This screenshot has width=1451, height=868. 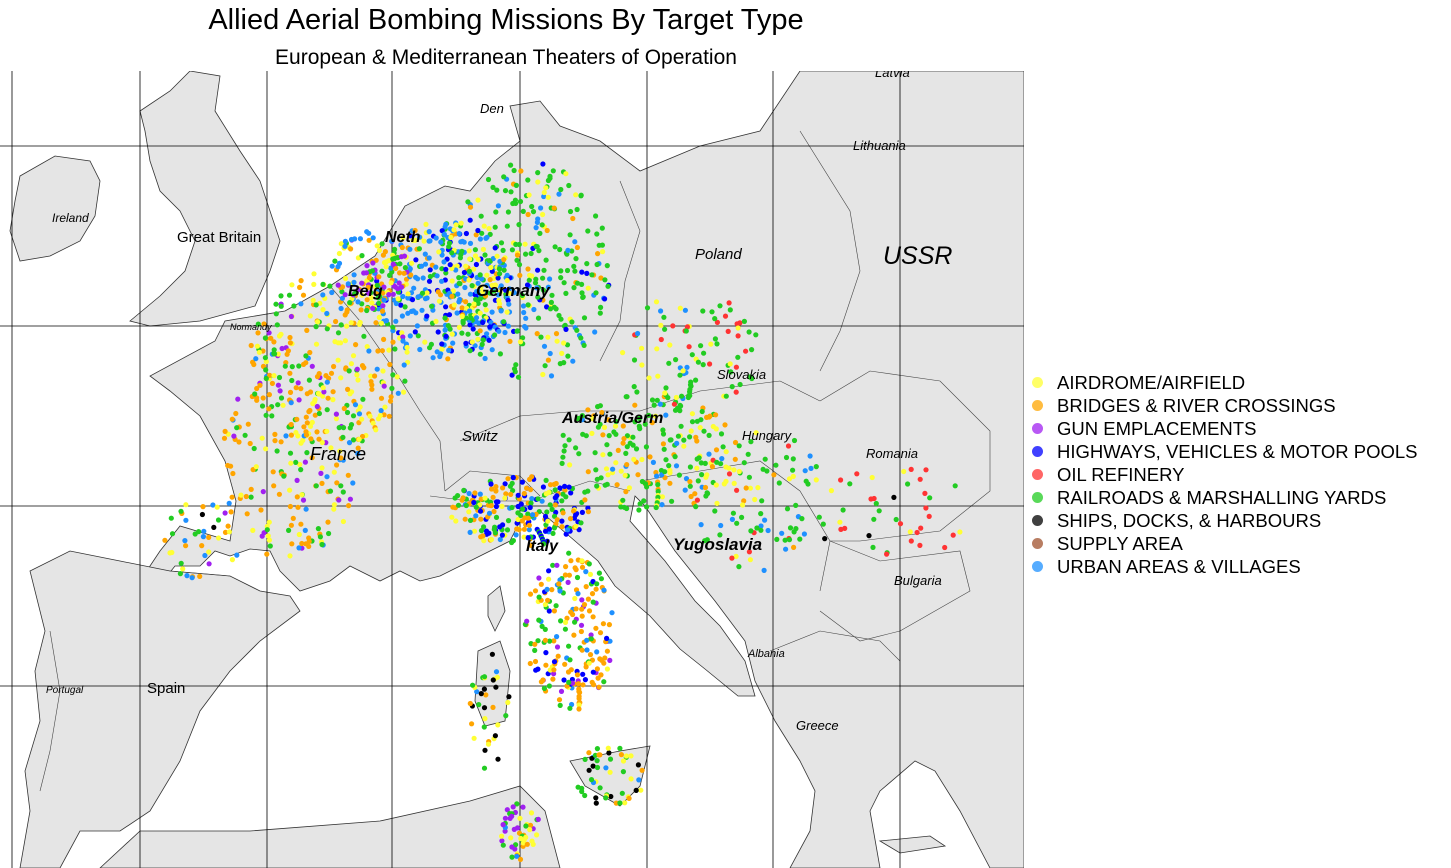 I want to click on legend-label: RAILROADS & MARSHALLING YARDS, so click(x=1222, y=497).